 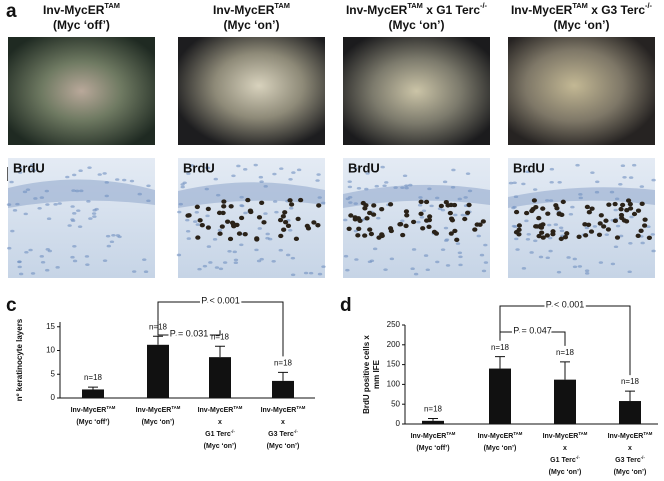 What do you see at coordinates (189, 328) in the screenshot?
I see `significance-bracket` at bounding box center [189, 328].